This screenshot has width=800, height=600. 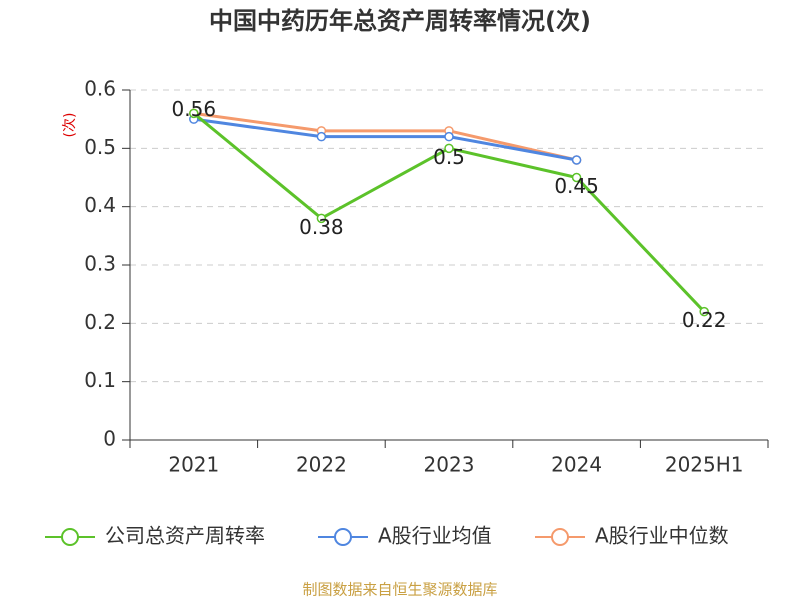 What do you see at coordinates (400, 21) in the screenshot?
I see `chart-title: 中国中药历年总资产周转率情况(次)` at bounding box center [400, 21].